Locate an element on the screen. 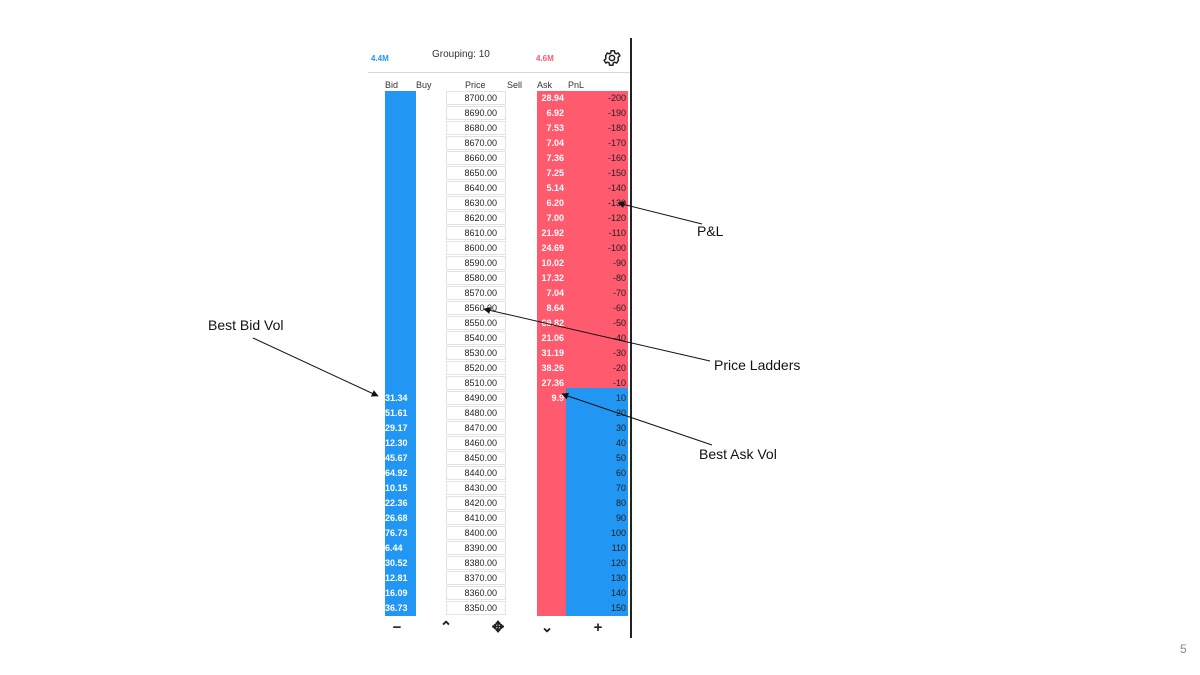  ladder-row: 8700.00 28.94 -200 is located at coordinates (499, 98).